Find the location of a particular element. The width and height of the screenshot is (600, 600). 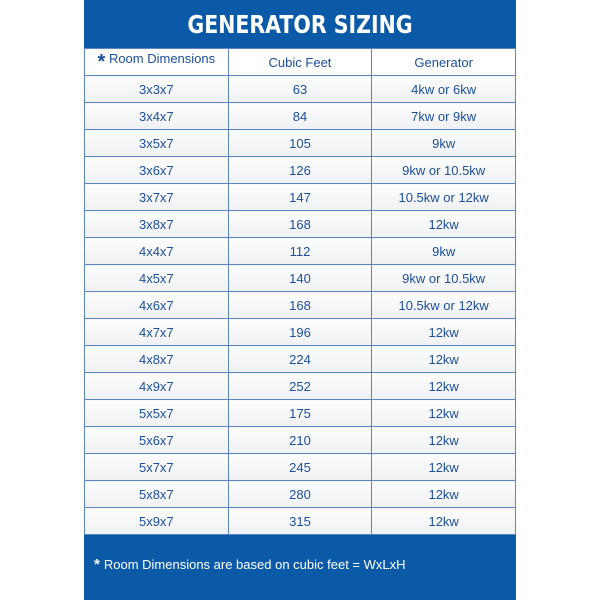

cubic-feet-cell: 105 is located at coordinates (300, 143).